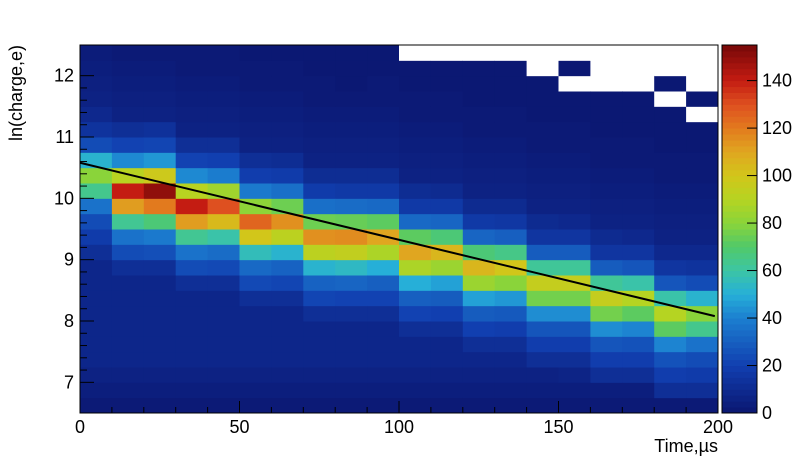 Image resolution: width=797 pixels, height=465 pixels. I want to click on y-tick-label: 12, so click(64, 76).